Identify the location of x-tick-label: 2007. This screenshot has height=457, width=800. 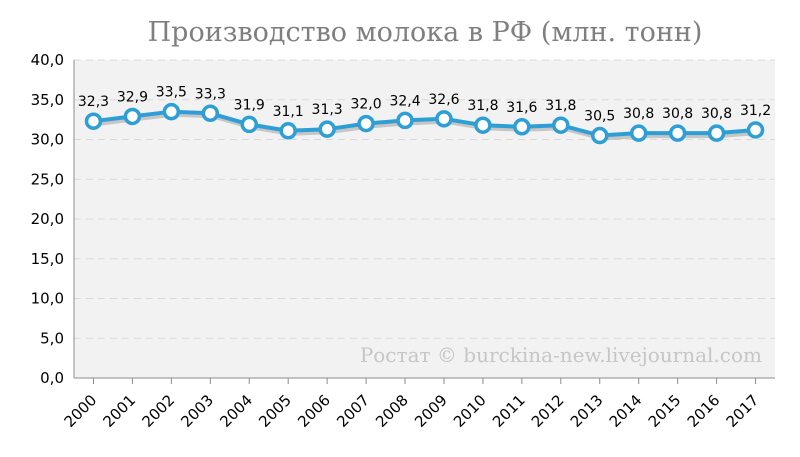
(353, 411).